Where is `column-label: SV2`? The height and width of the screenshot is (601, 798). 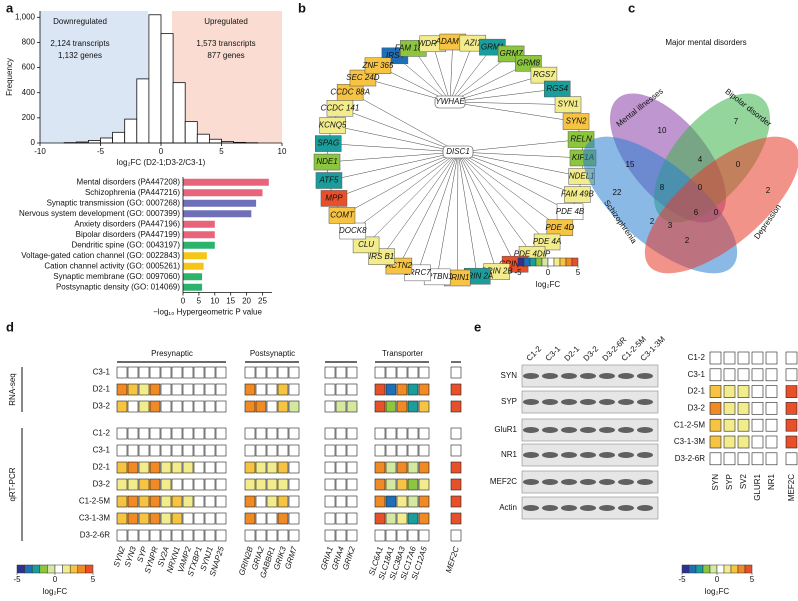
column-label: SV2 is located at coordinates (743, 481).